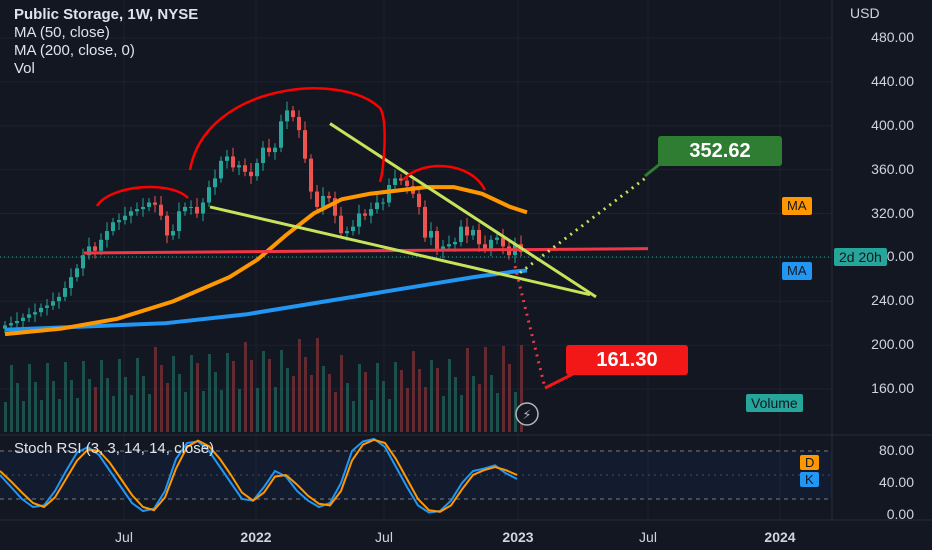  Describe the element at coordinates (892, 80) in the screenshot. I see `price-tick-label: 440.00` at that location.